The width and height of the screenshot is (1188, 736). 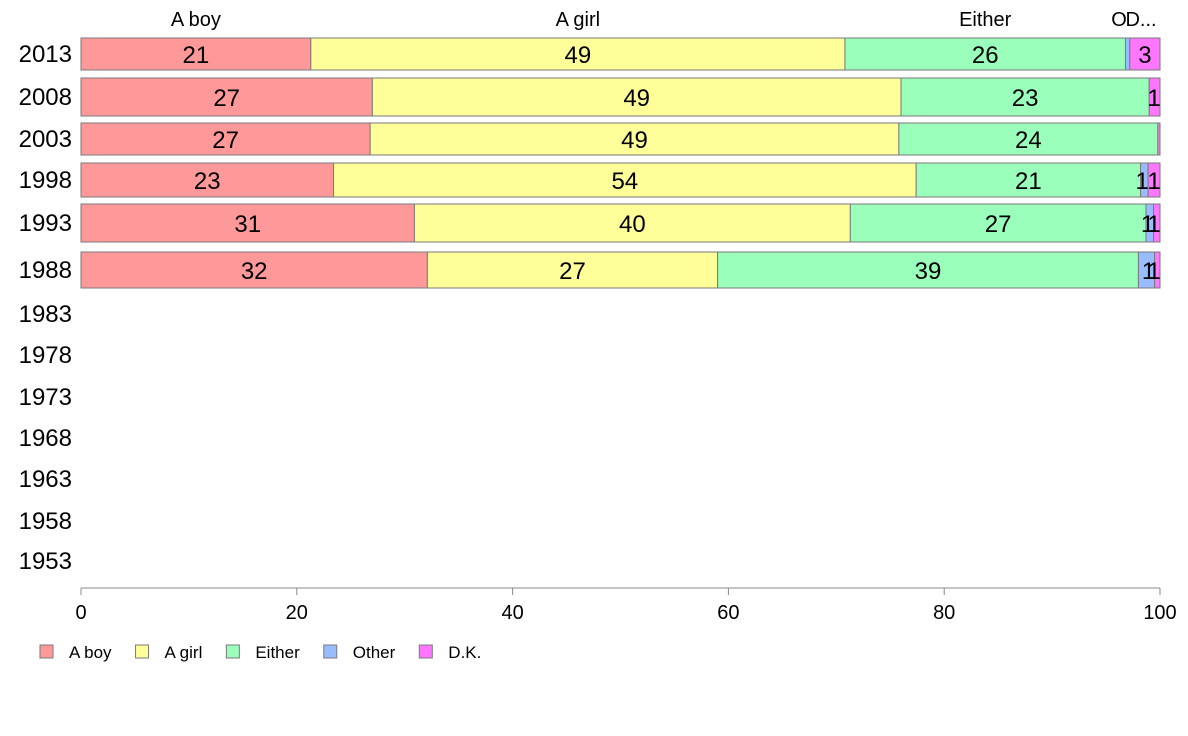 I want to click on bar-a-girl-2003, so click(x=634, y=139).